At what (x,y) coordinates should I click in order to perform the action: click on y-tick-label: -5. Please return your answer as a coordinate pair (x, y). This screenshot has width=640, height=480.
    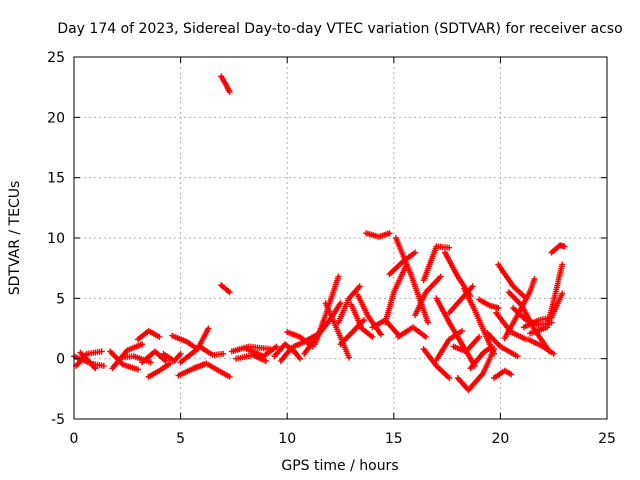
    Looking at the image, I should click on (58, 420).